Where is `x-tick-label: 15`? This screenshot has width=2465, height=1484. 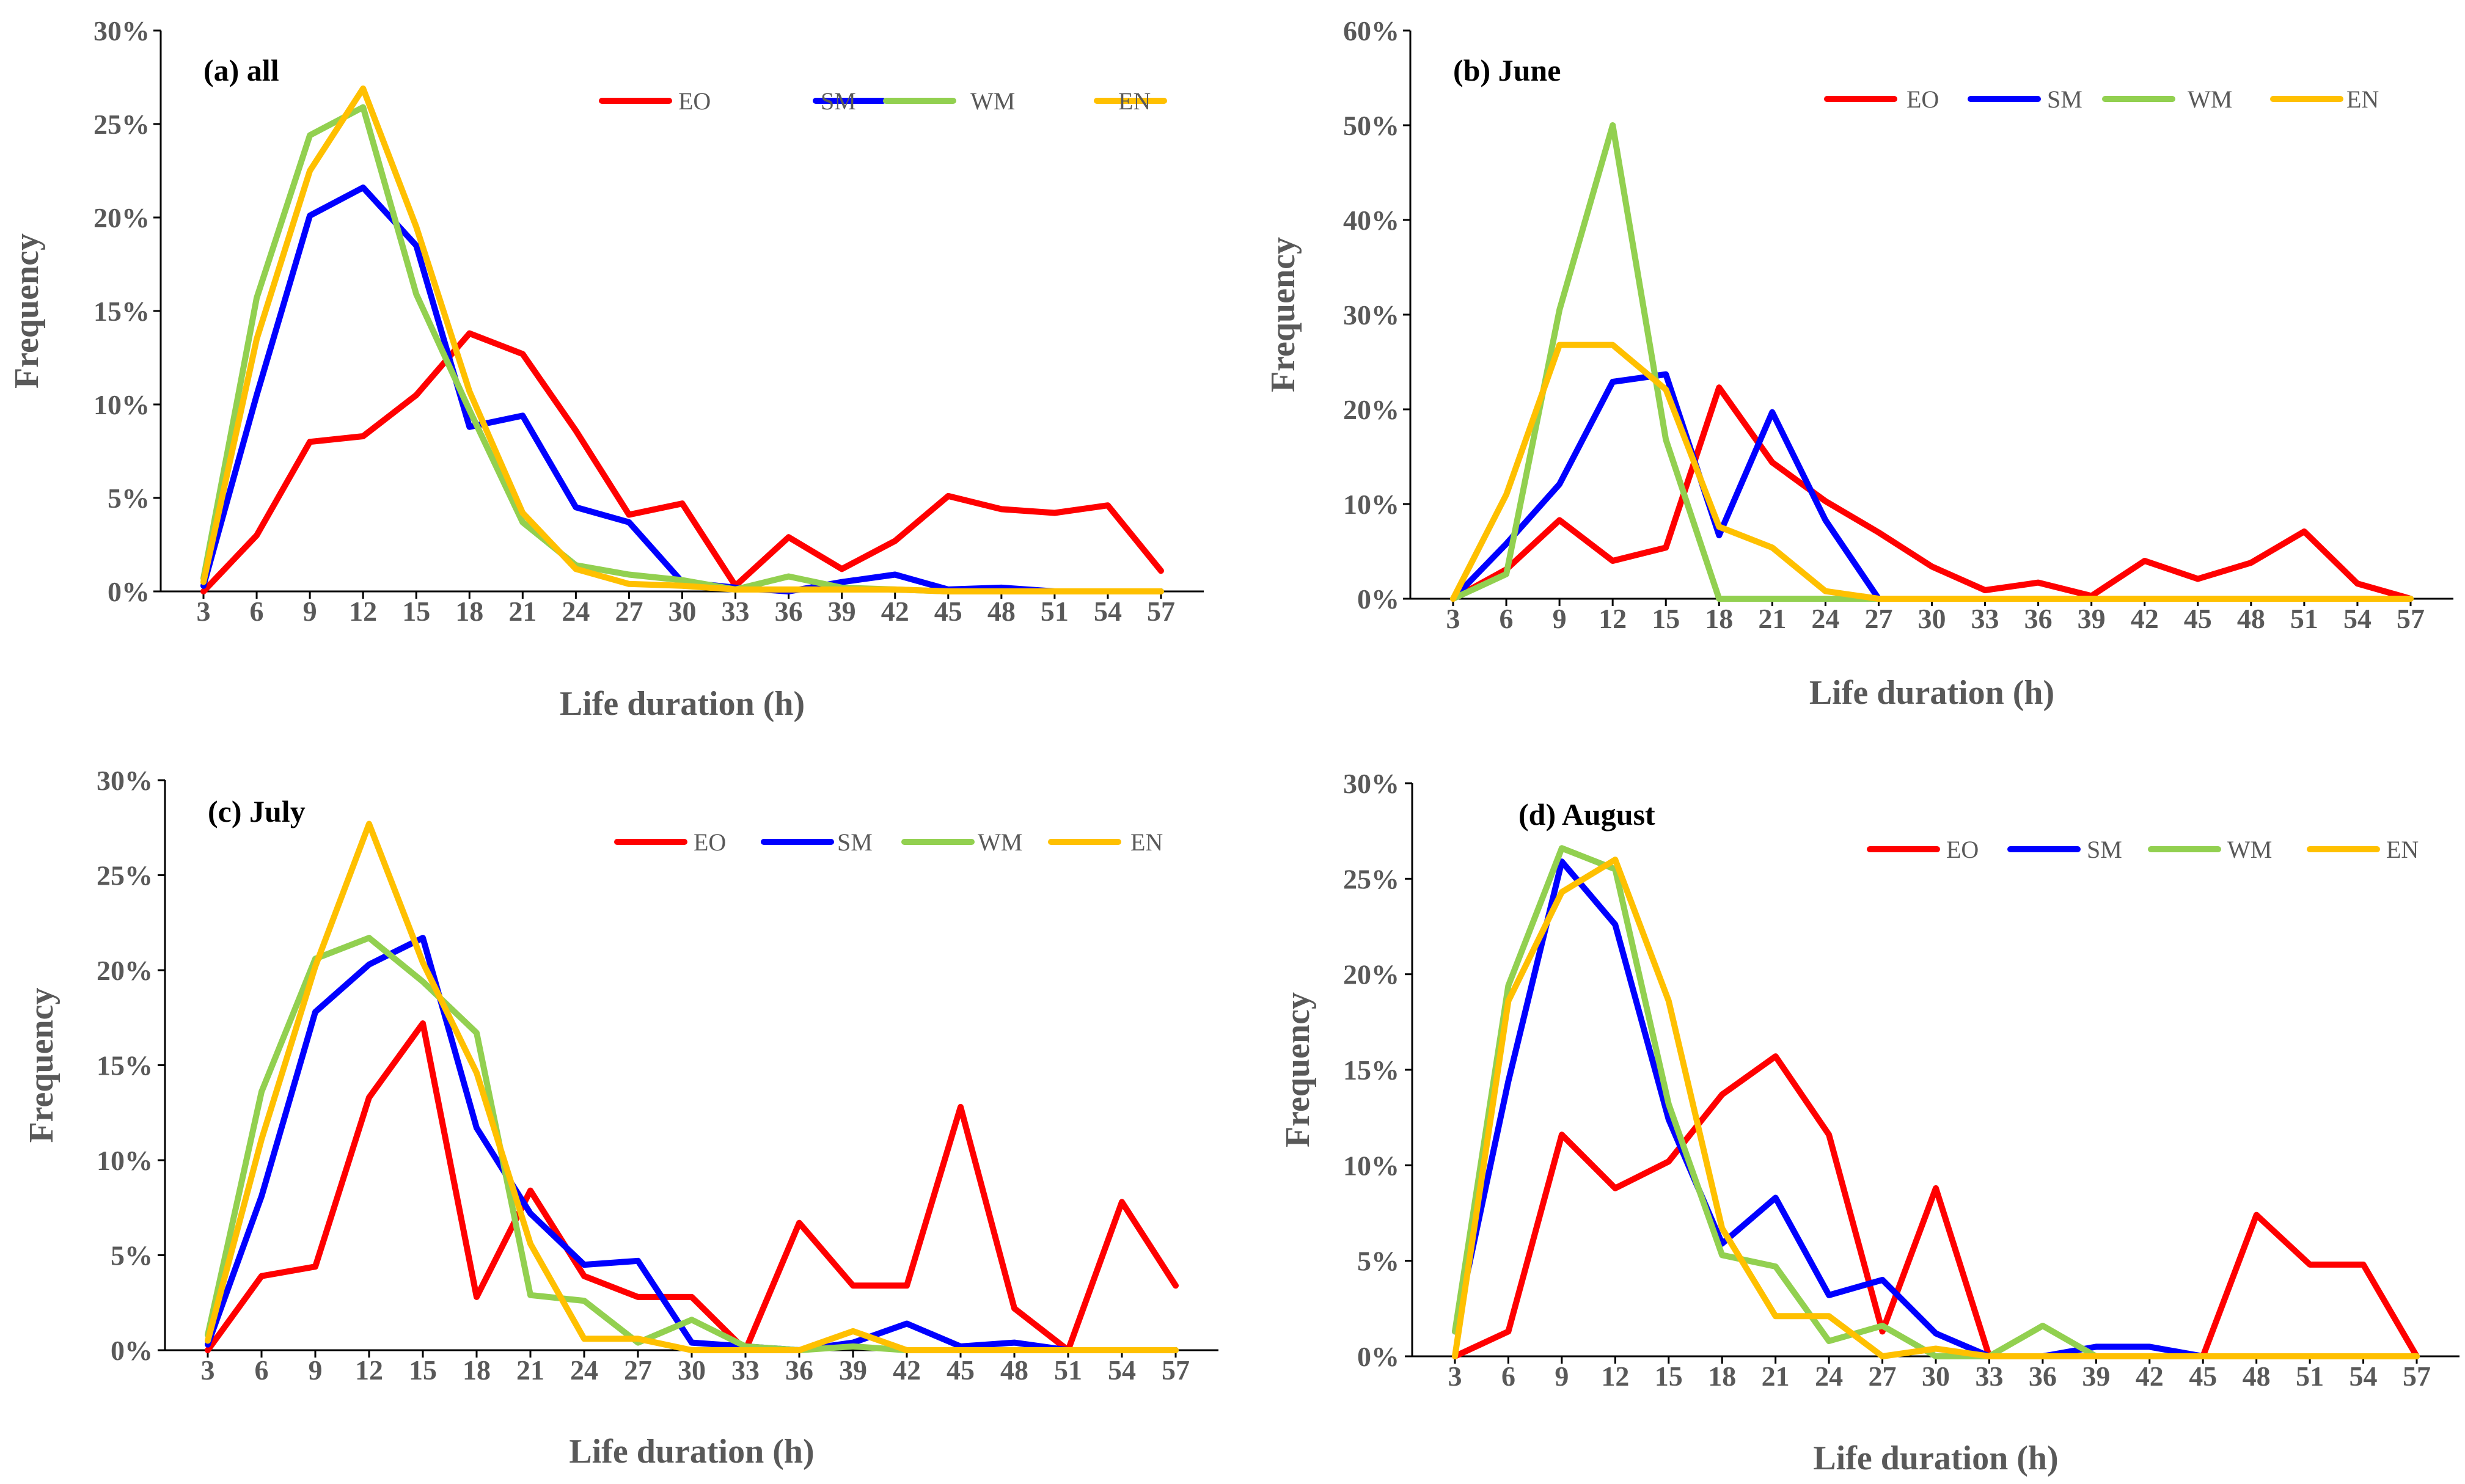 x-tick-label: 15 is located at coordinates (423, 1370).